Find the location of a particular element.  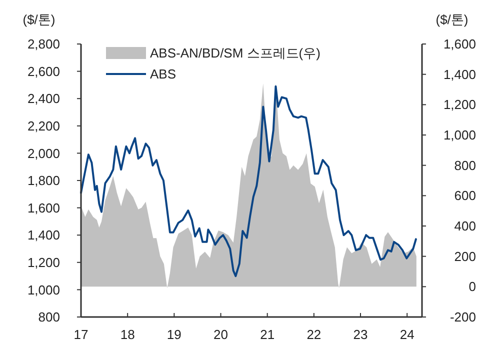

y2-tick-label: 1,600 is located at coordinates (459, 44).